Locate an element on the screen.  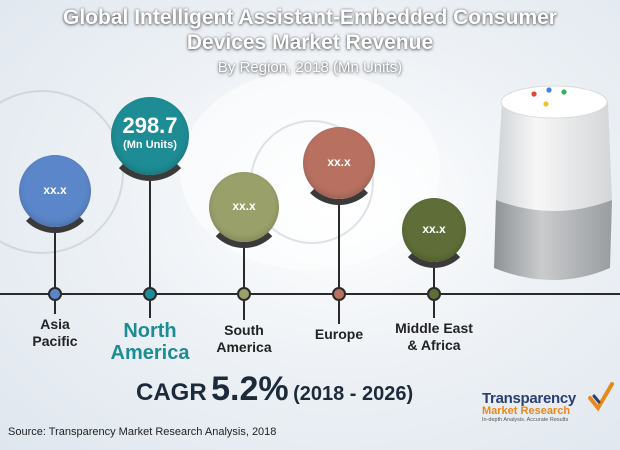
logo-line1: Transparency is located at coordinates (529, 398).